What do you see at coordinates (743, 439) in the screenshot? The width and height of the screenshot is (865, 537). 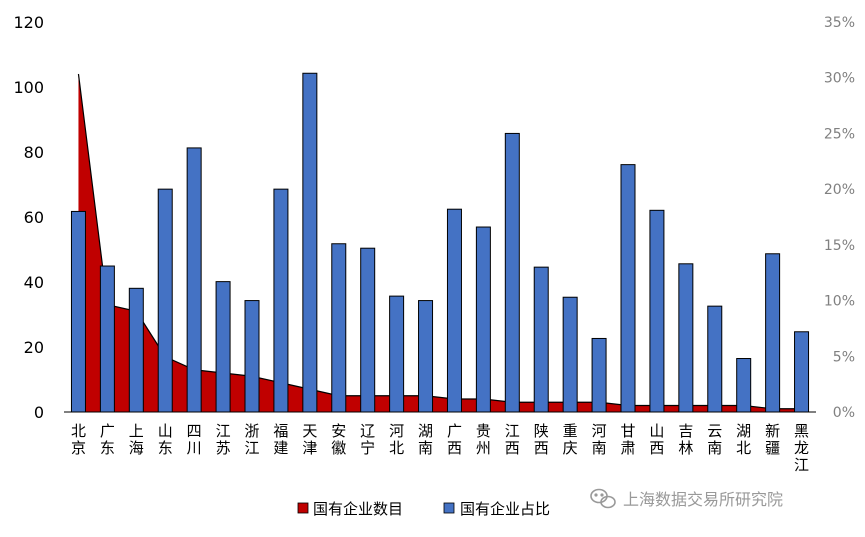 I see `category-label: 湖北` at bounding box center [743, 439].